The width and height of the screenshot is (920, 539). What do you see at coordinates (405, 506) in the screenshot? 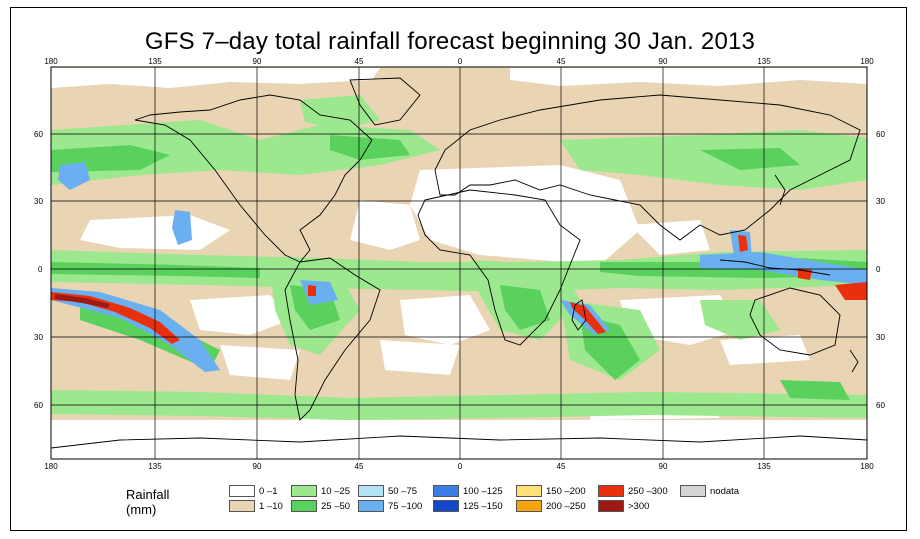
I see `legend-label-75-100: 75 –100` at bounding box center [405, 506].